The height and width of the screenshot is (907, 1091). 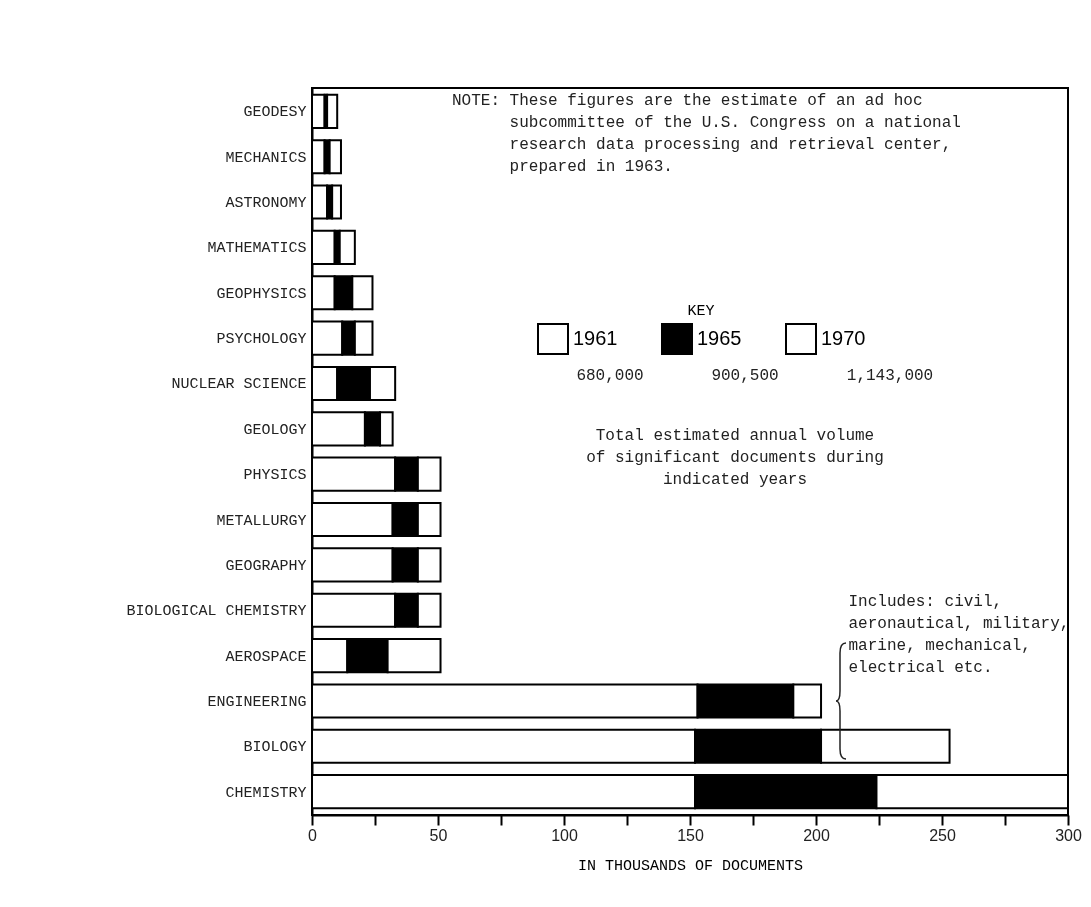 What do you see at coordinates (275, 430) in the screenshot?
I see `y-tick-label: GEOLOGY` at bounding box center [275, 430].